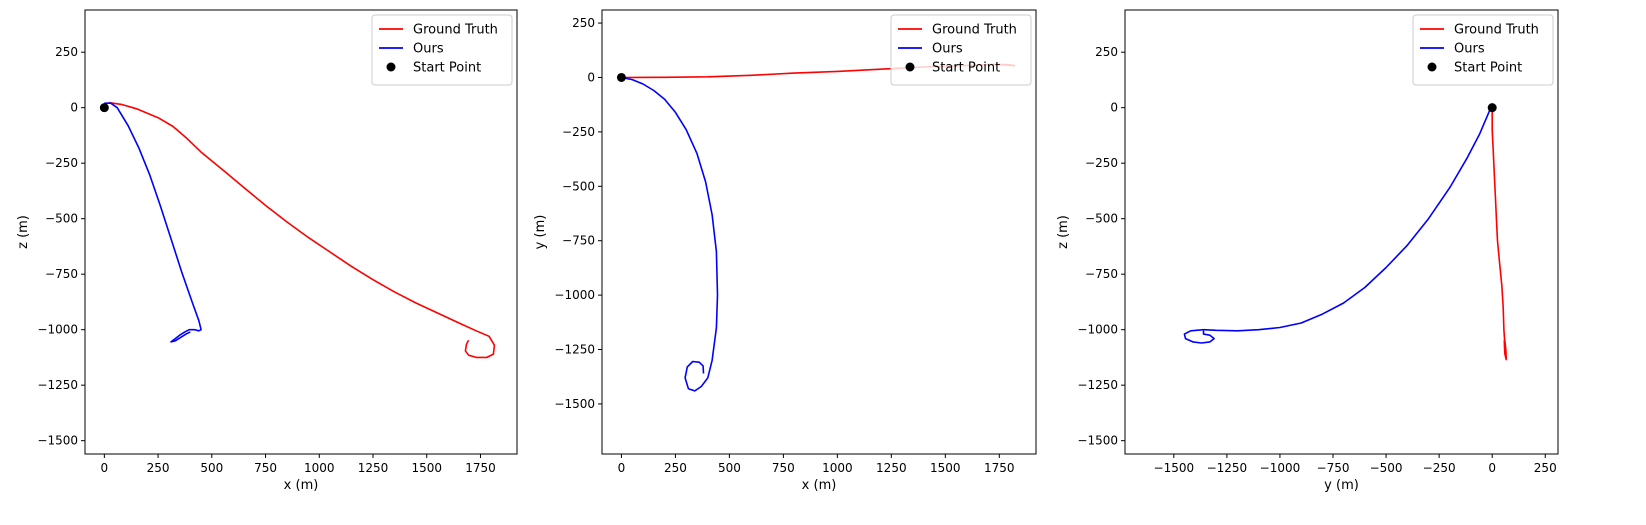 The width and height of the screenshot is (1646, 525). What do you see at coordinates (1227, 468) in the screenshot?
I see `x-tick-label: −1250` at bounding box center [1227, 468].